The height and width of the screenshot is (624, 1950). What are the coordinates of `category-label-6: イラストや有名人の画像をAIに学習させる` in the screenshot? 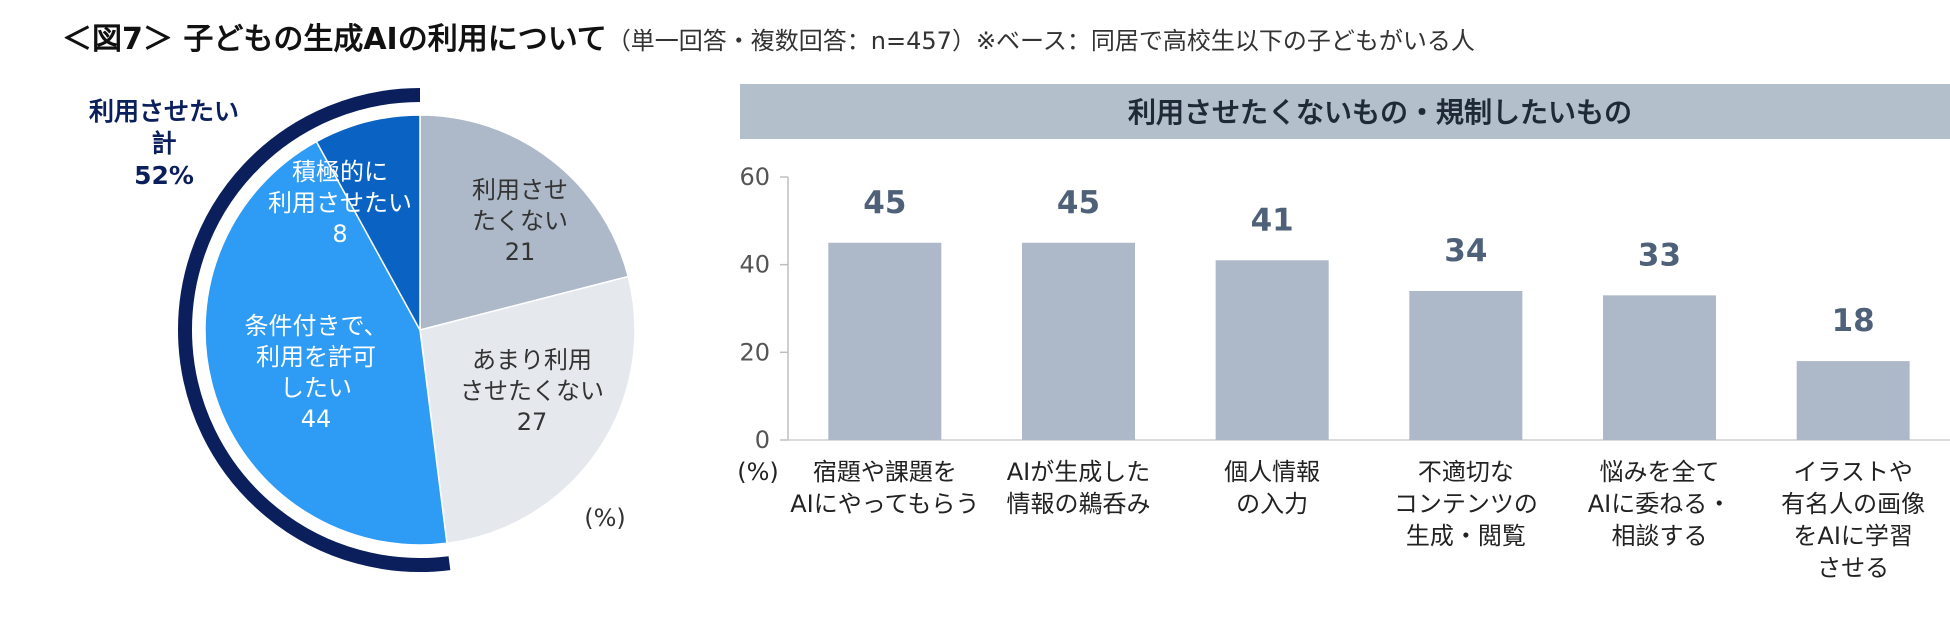 It's located at (1853, 520).